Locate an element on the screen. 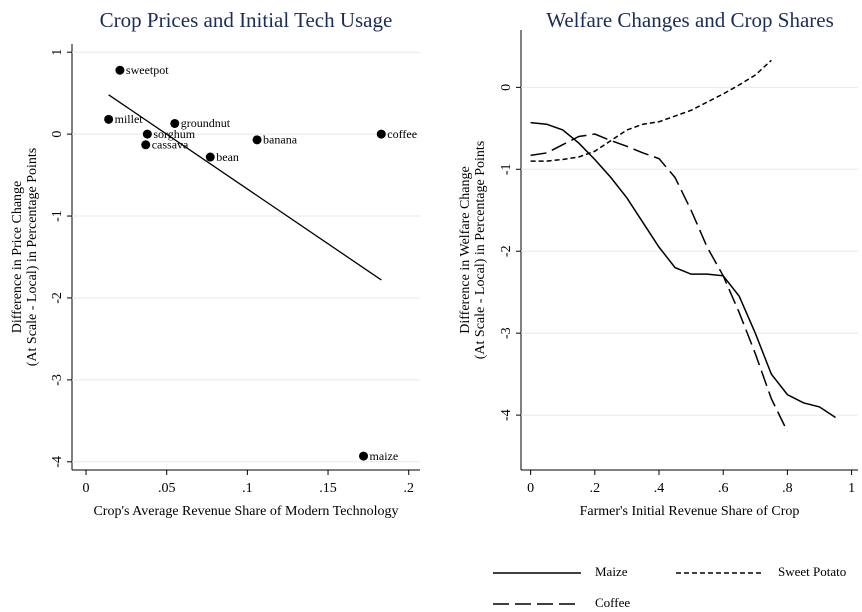  chart-title: Crop Prices and Initial Tech Usage is located at coordinates (246, 20).